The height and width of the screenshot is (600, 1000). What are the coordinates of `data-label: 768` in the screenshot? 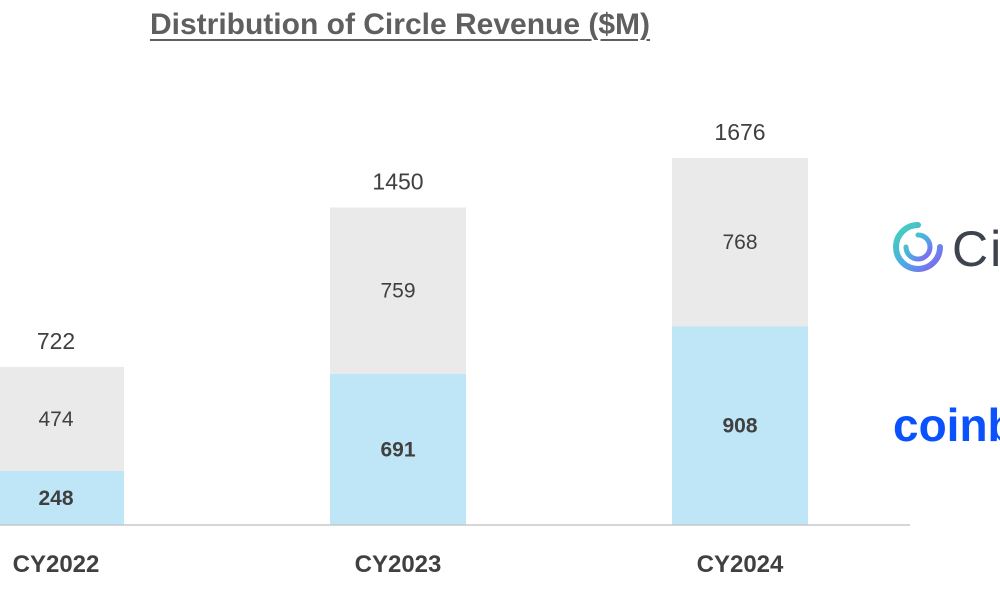 It's located at (739, 242).